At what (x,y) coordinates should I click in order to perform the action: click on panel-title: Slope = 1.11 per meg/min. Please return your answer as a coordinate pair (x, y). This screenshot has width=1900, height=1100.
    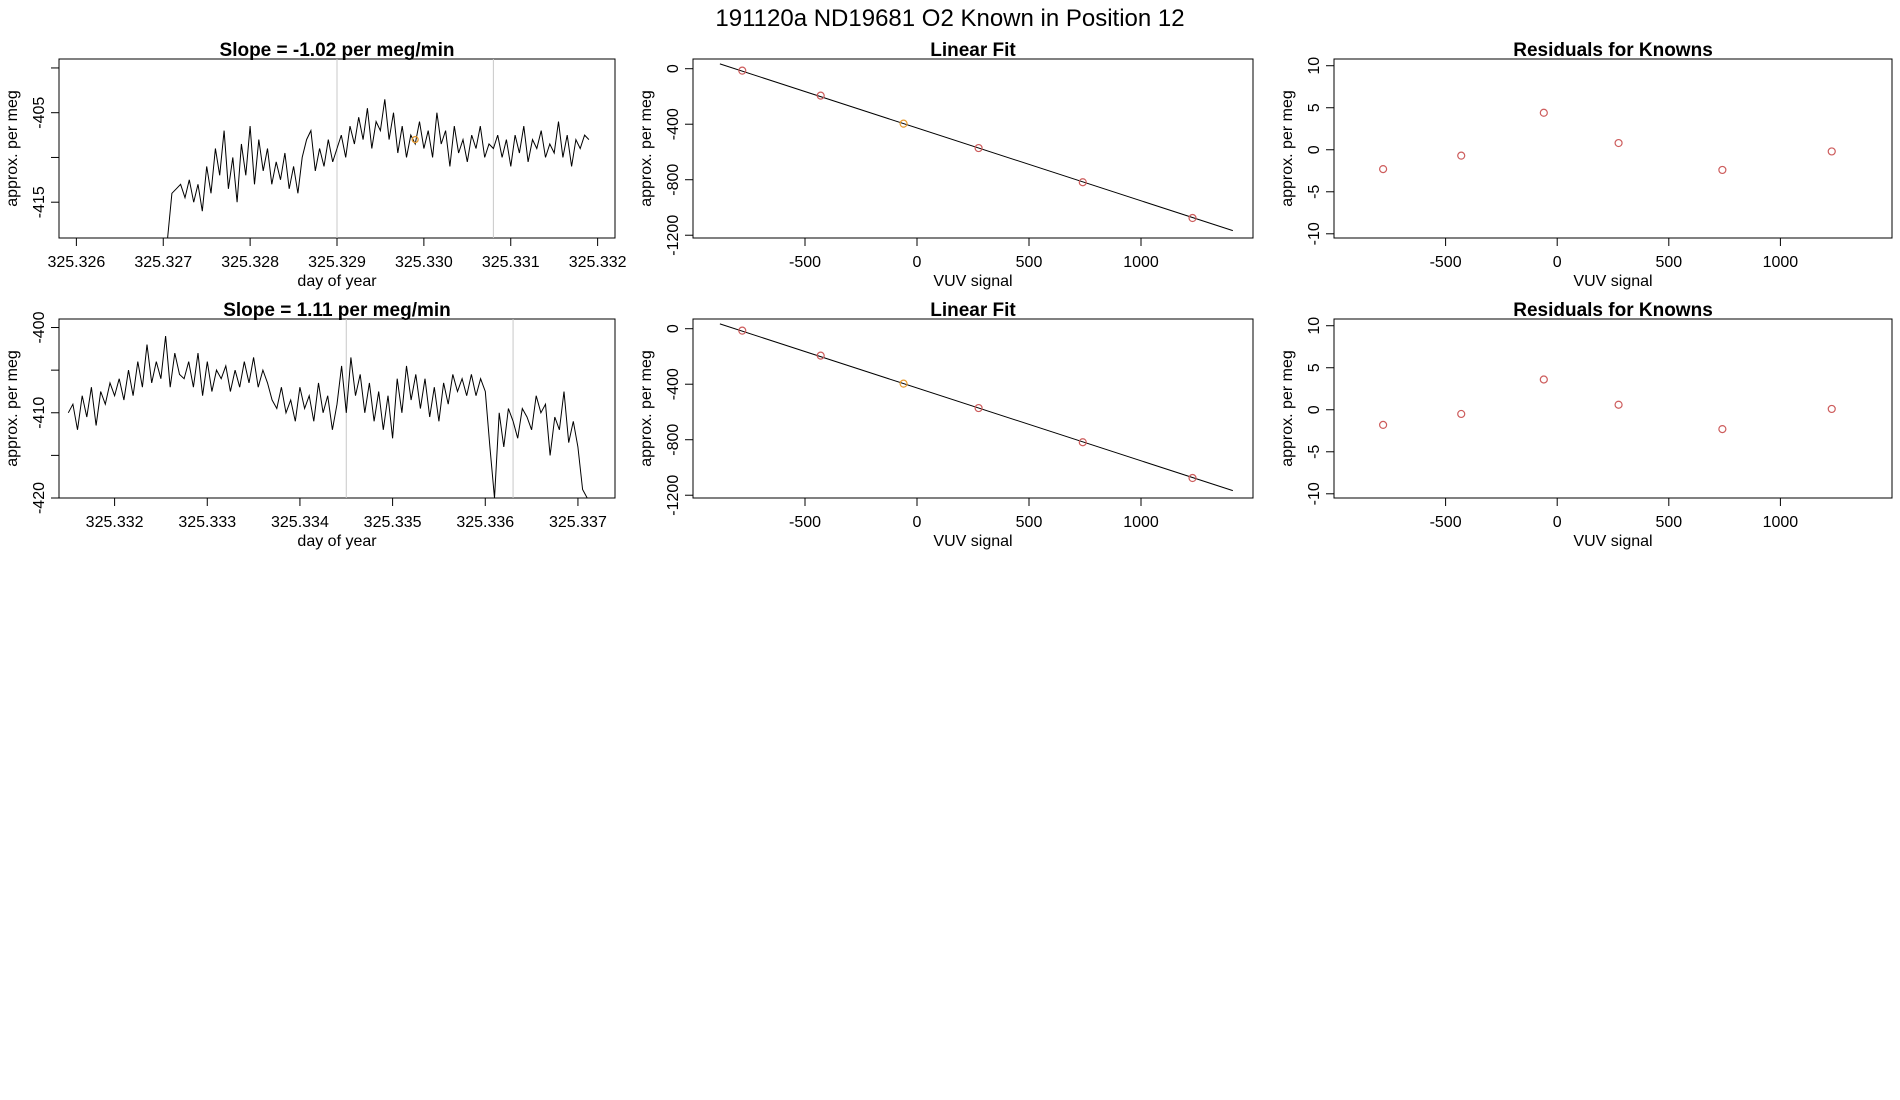
    Looking at the image, I should click on (337, 310).